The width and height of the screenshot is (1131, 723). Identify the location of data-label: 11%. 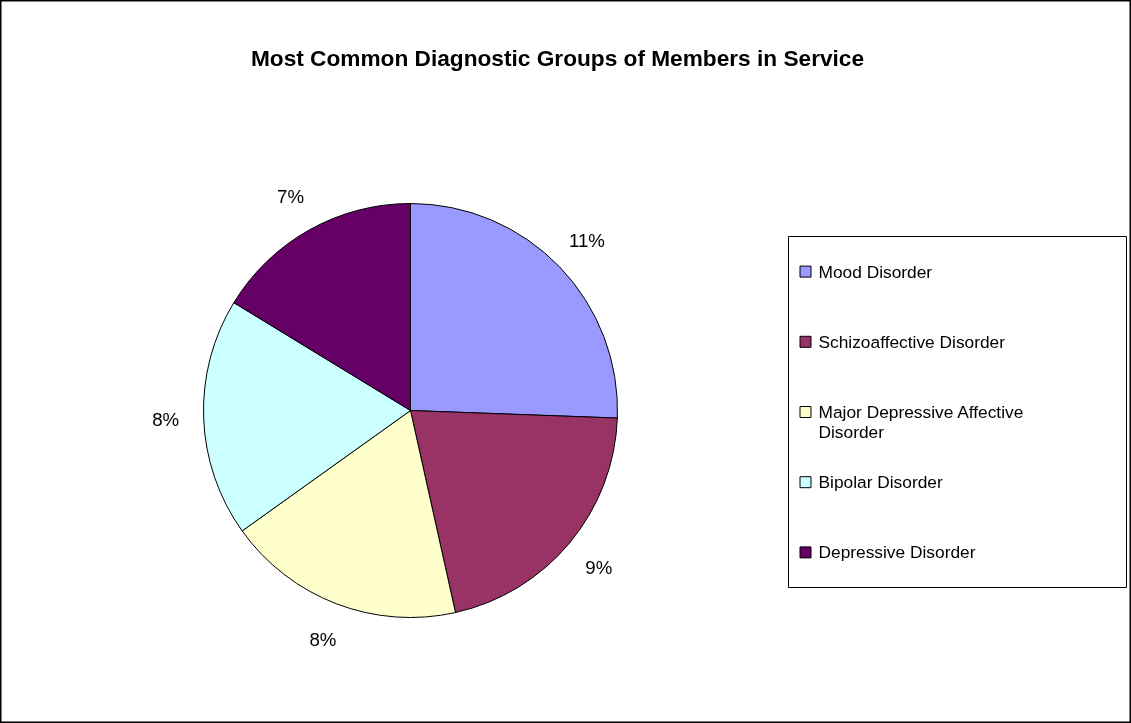
(586, 240).